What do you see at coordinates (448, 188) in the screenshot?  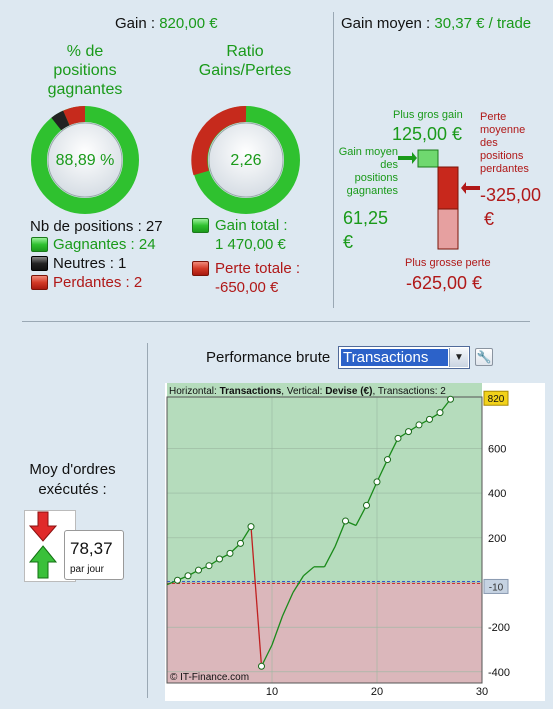 I see `avg-loss-bar` at bounding box center [448, 188].